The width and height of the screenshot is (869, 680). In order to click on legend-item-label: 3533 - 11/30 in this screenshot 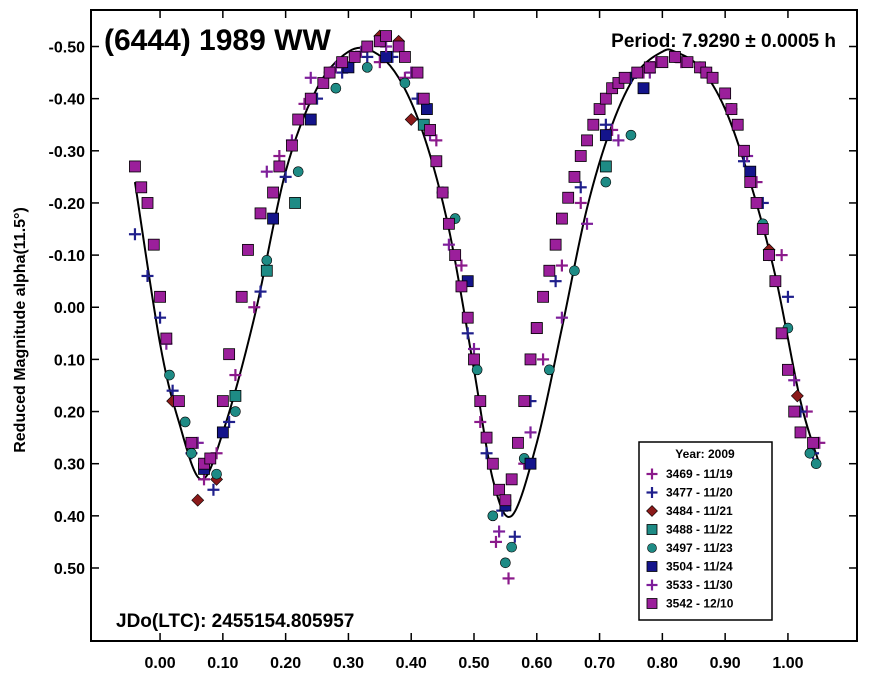, I will do `click(699, 585)`.